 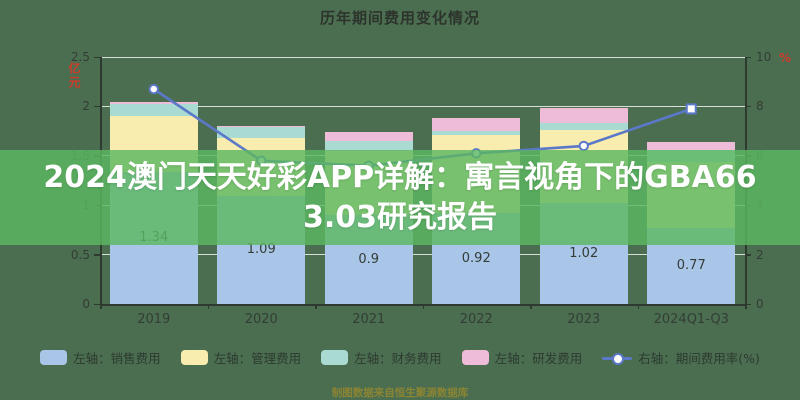 What do you see at coordinates (691, 319) in the screenshot?
I see `x-axis-label: 2024Q1-Q3` at bounding box center [691, 319].